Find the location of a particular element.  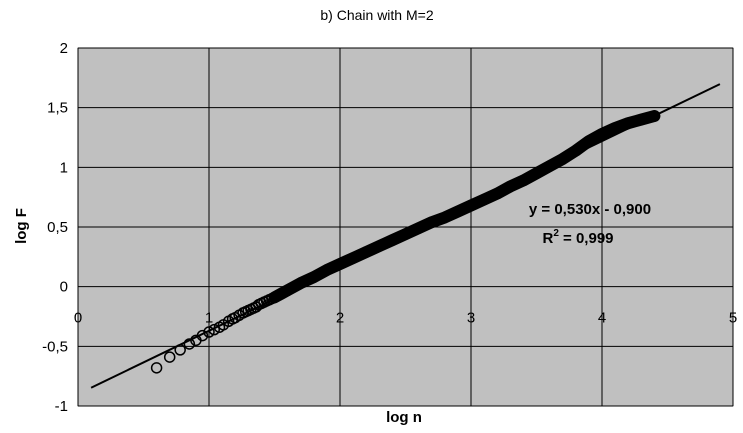

trendline-equation: y = 0,530x - 0,900 is located at coordinates (590, 209).